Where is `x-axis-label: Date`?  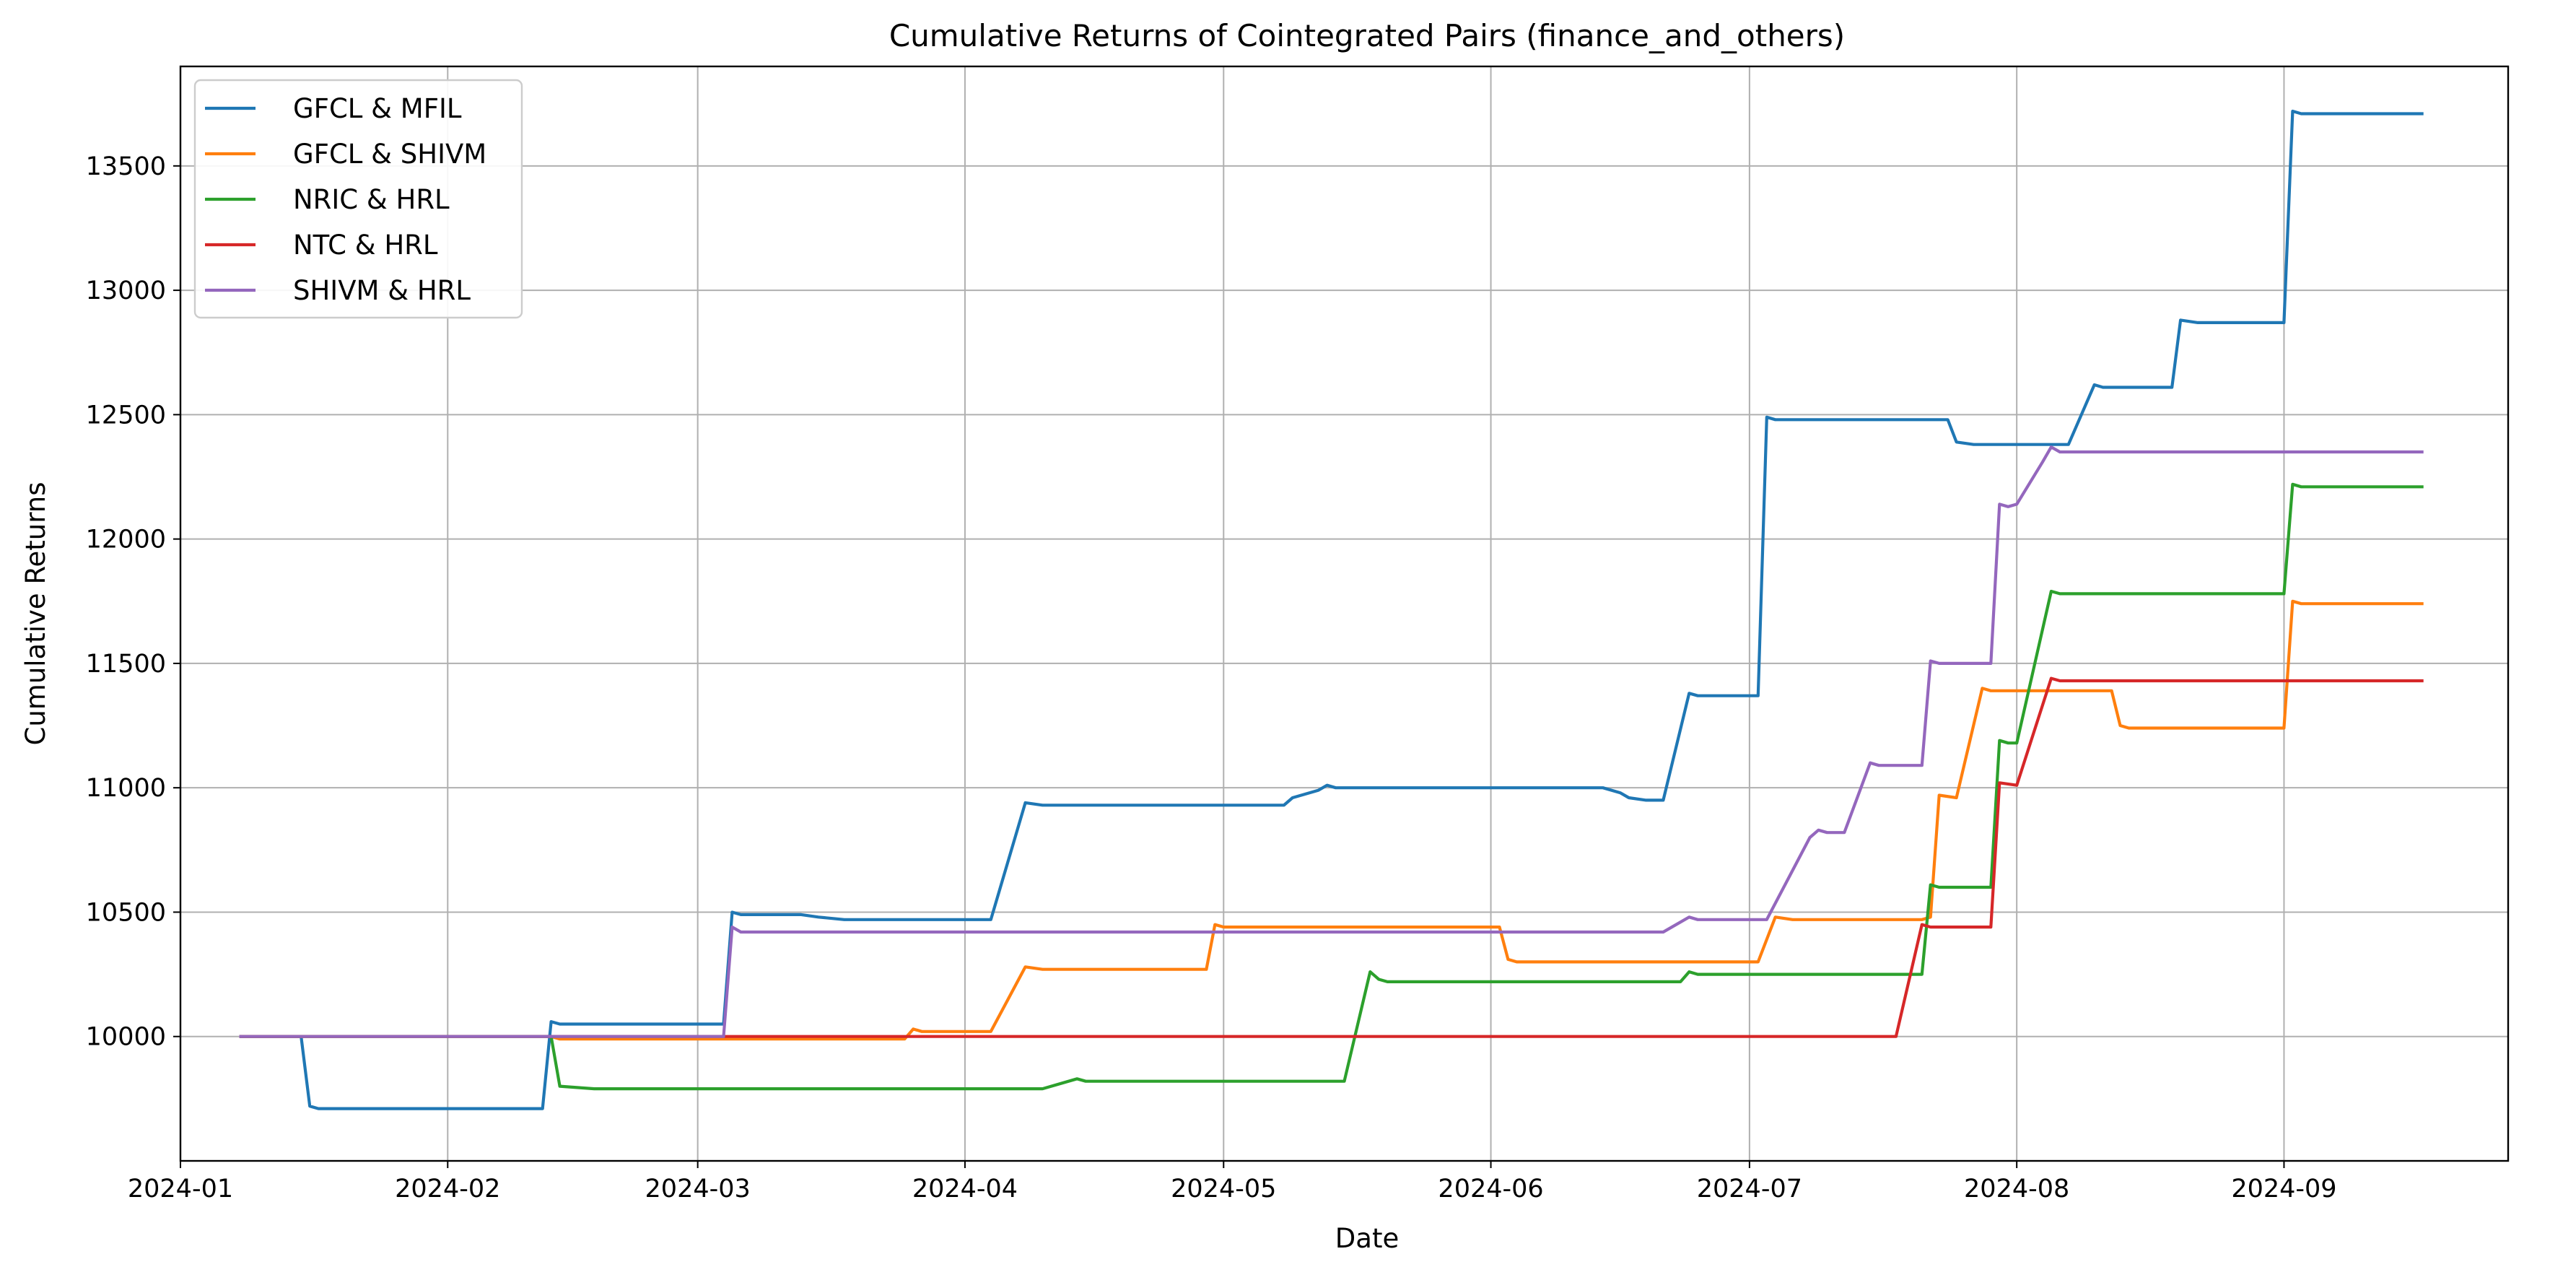
x-axis-label: Date is located at coordinates (1367, 1238).